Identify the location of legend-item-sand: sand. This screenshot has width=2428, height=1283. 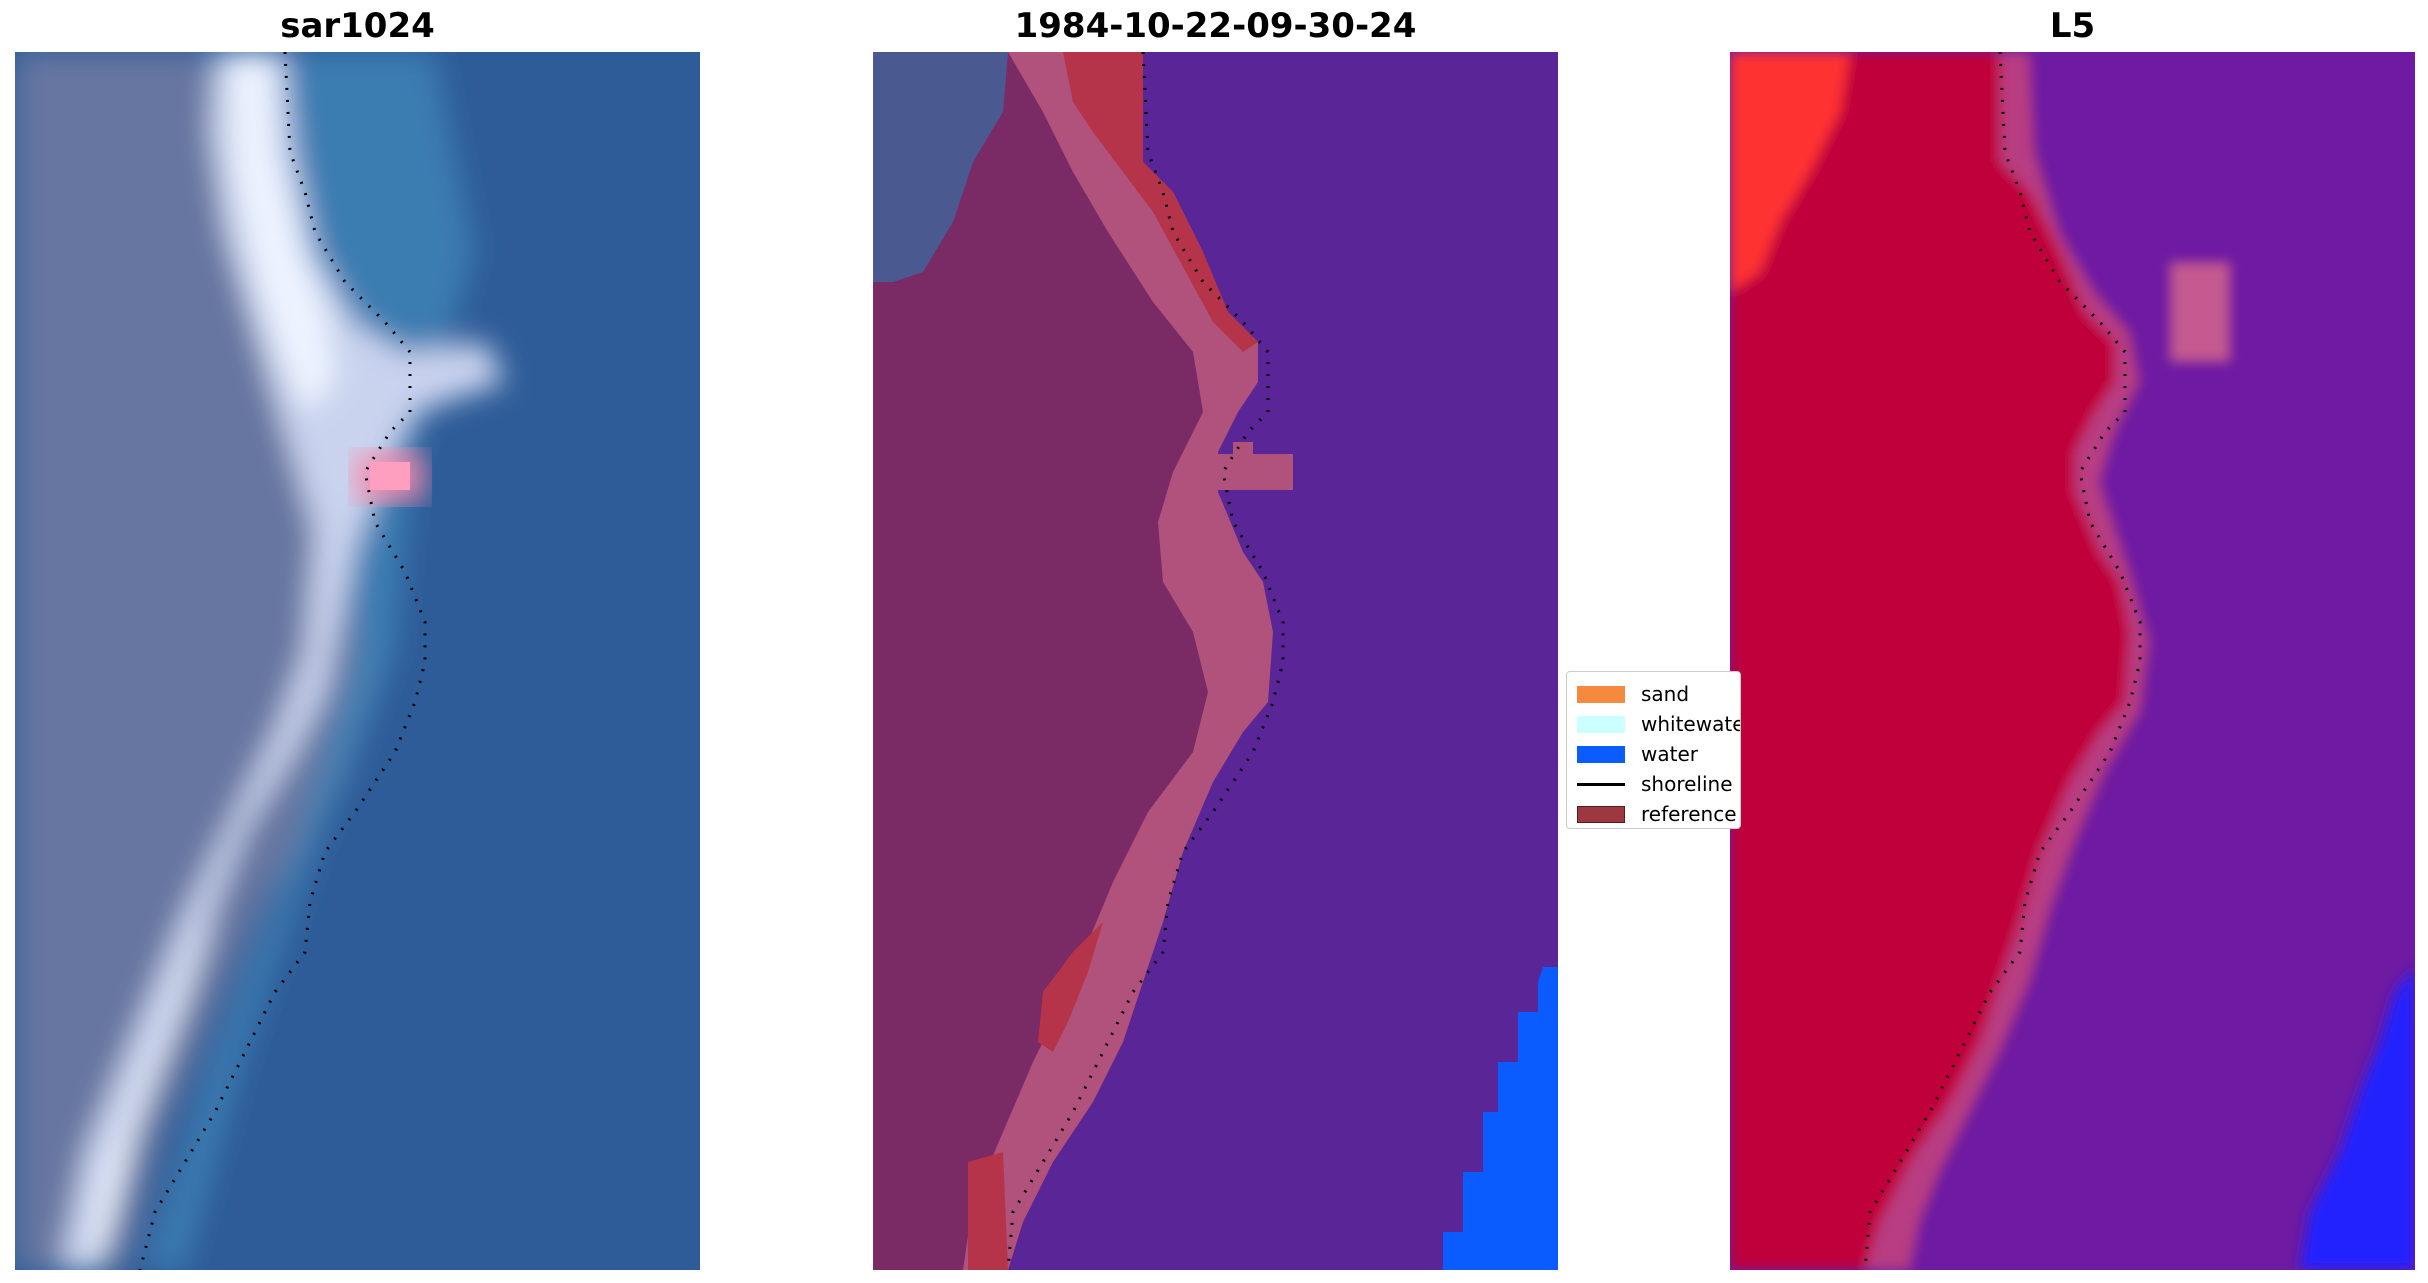
(1633, 694).